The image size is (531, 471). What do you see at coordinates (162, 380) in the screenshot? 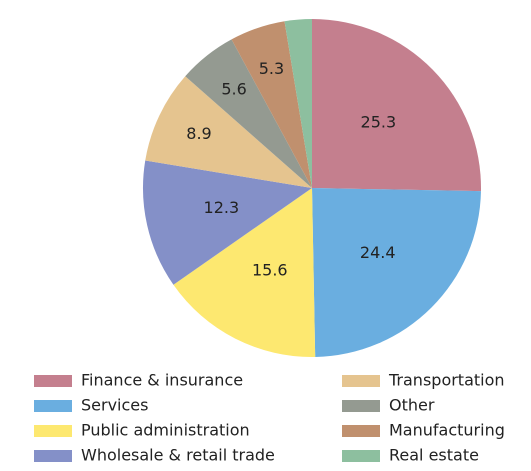
I see `legend-label: Finance & insurance` at bounding box center [162, 380].